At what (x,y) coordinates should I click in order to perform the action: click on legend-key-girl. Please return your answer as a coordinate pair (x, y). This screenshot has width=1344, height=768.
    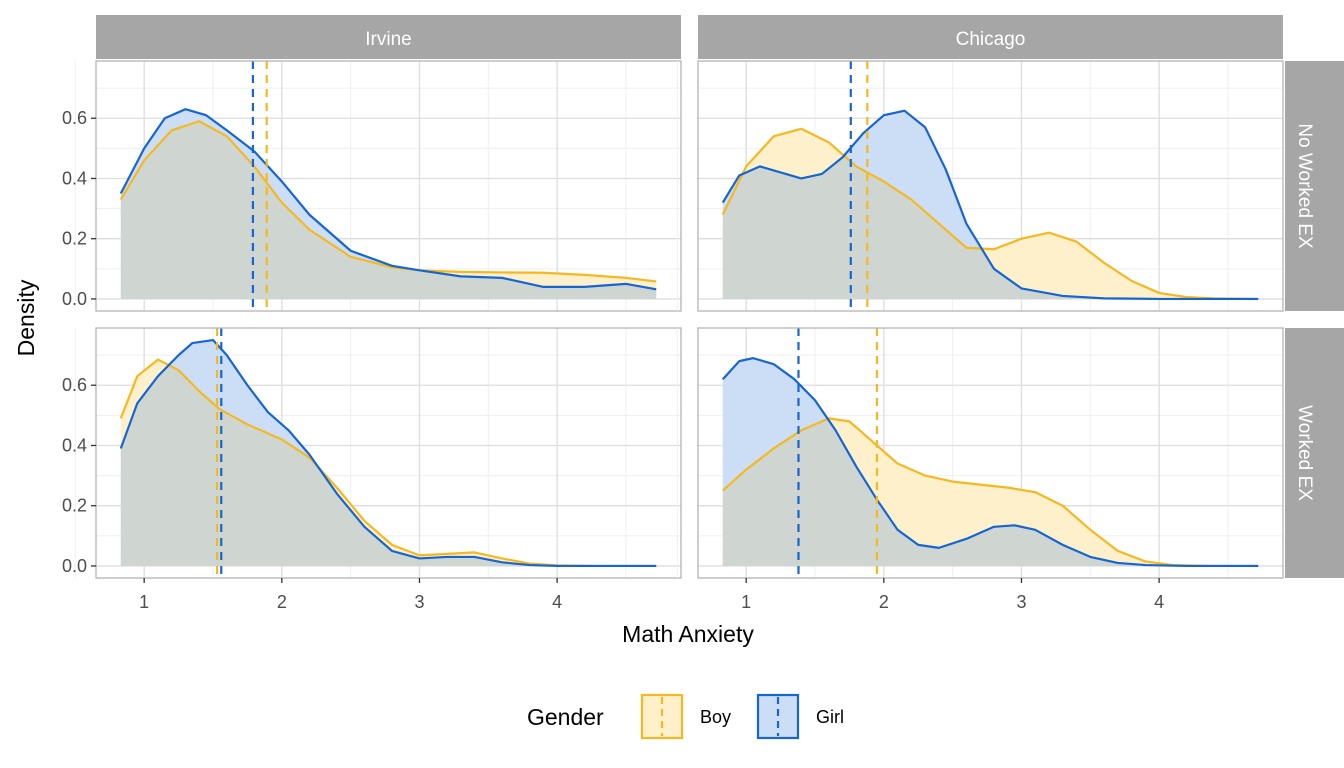
    Looking at the image, I should click on (778, 716).